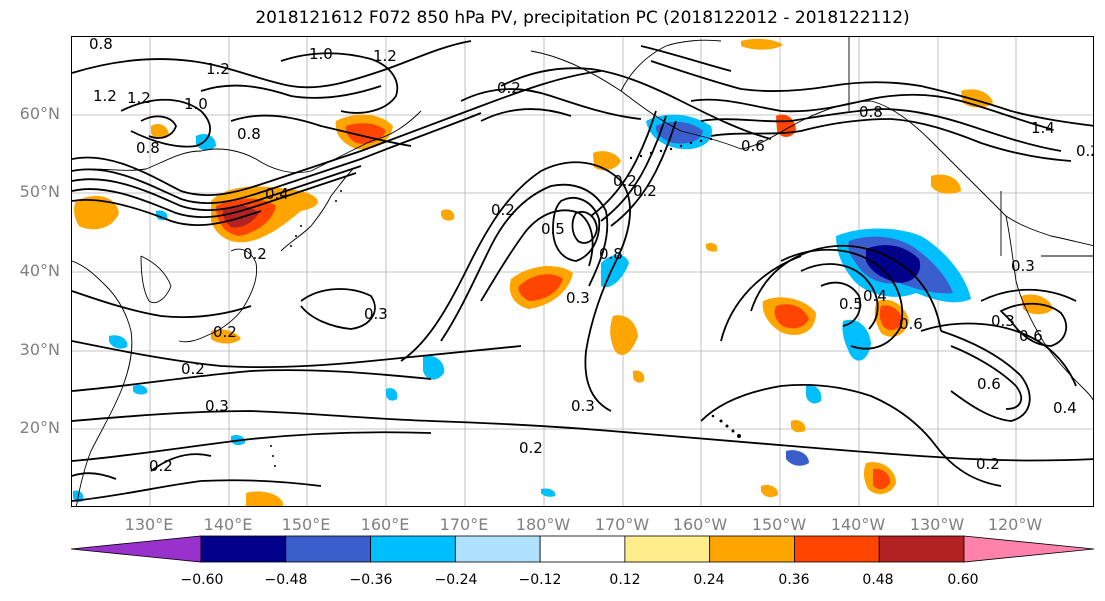  What do you see at coordinates (228, 524) in the screenshot?
I see `lon-label-140e: 140°E` at bounding box center [228, 524].